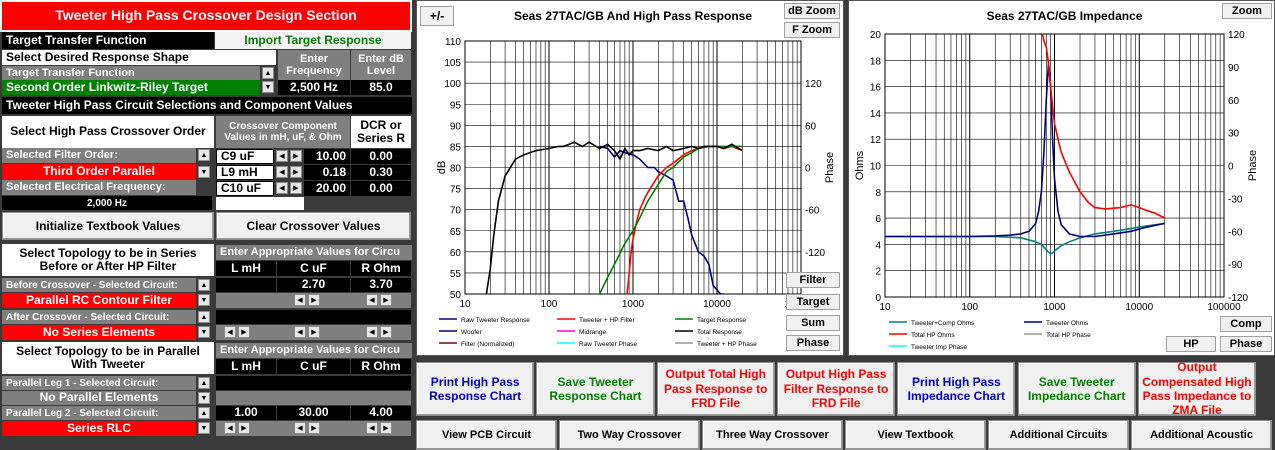  What do you see at coordinates (131, 87) in the screenshot?
I see `target-function-select: Second Order Linkwitz-Riley Target` at bounding box center [131, 87].